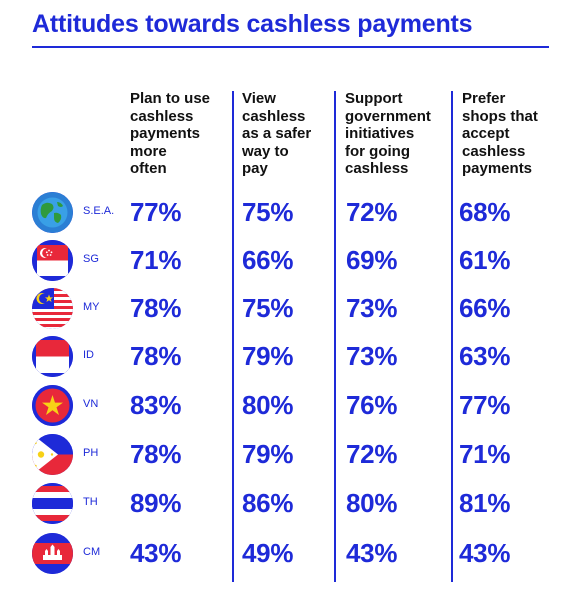 The image size is (563, 595). Describe the element at coordinates (252, 24) in the screenshot. I see `chart-title: Attitudes towards cashless payments` at that location.